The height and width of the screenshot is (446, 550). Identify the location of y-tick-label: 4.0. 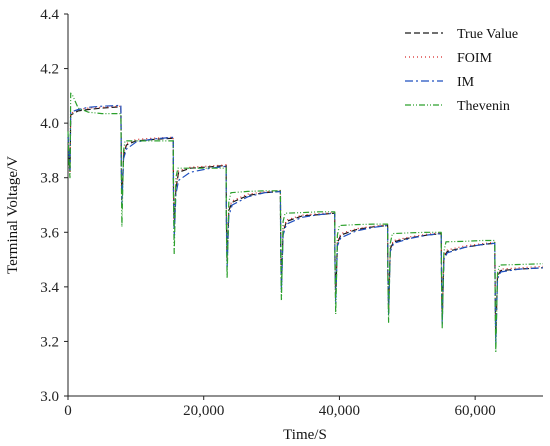
(49, 124).